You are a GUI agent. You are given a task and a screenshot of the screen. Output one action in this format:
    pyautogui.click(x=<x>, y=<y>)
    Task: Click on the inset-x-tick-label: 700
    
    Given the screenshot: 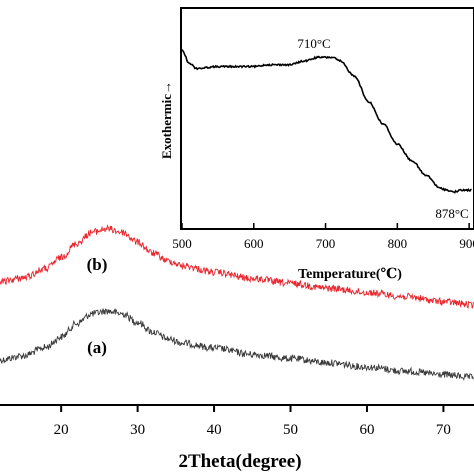 What is the action you would take?
    pyautogui.click(x=326, y=243)
    